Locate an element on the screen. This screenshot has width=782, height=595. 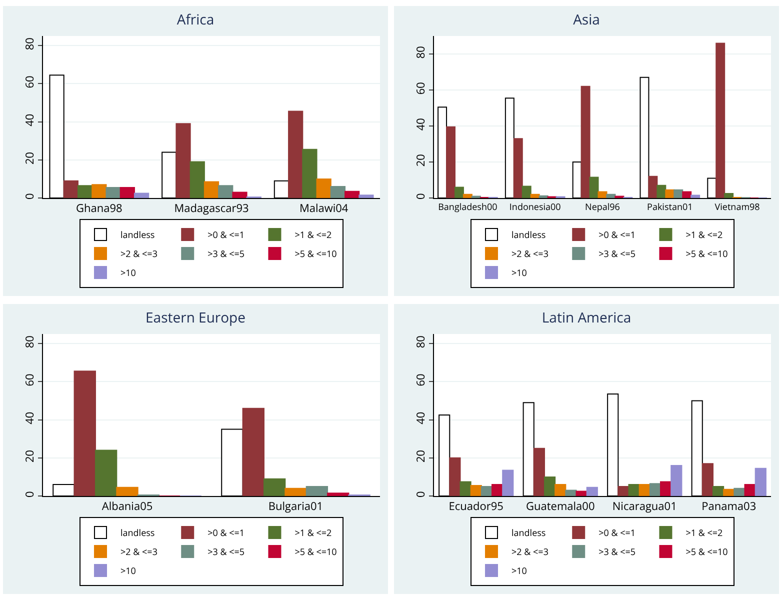
x-tick-label: Bangladesh00 is located at coordinates (468, 206).